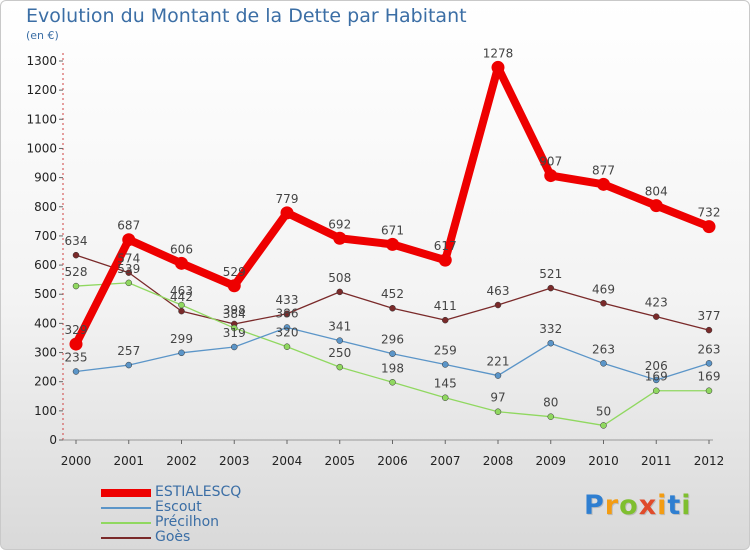 The height and width of the screenshot is (550, 750). What do you see at coordinates (594, 505) in the screenshot?
I see `logo-letter: P` at bounding box center [594, 505].